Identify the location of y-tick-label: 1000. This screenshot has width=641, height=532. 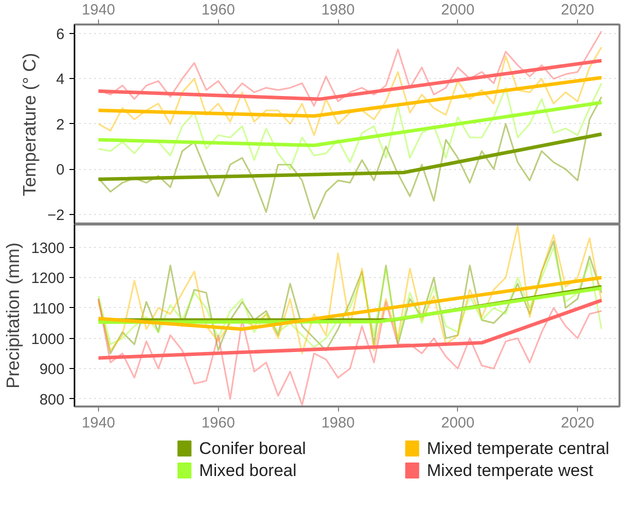
(48, 339).